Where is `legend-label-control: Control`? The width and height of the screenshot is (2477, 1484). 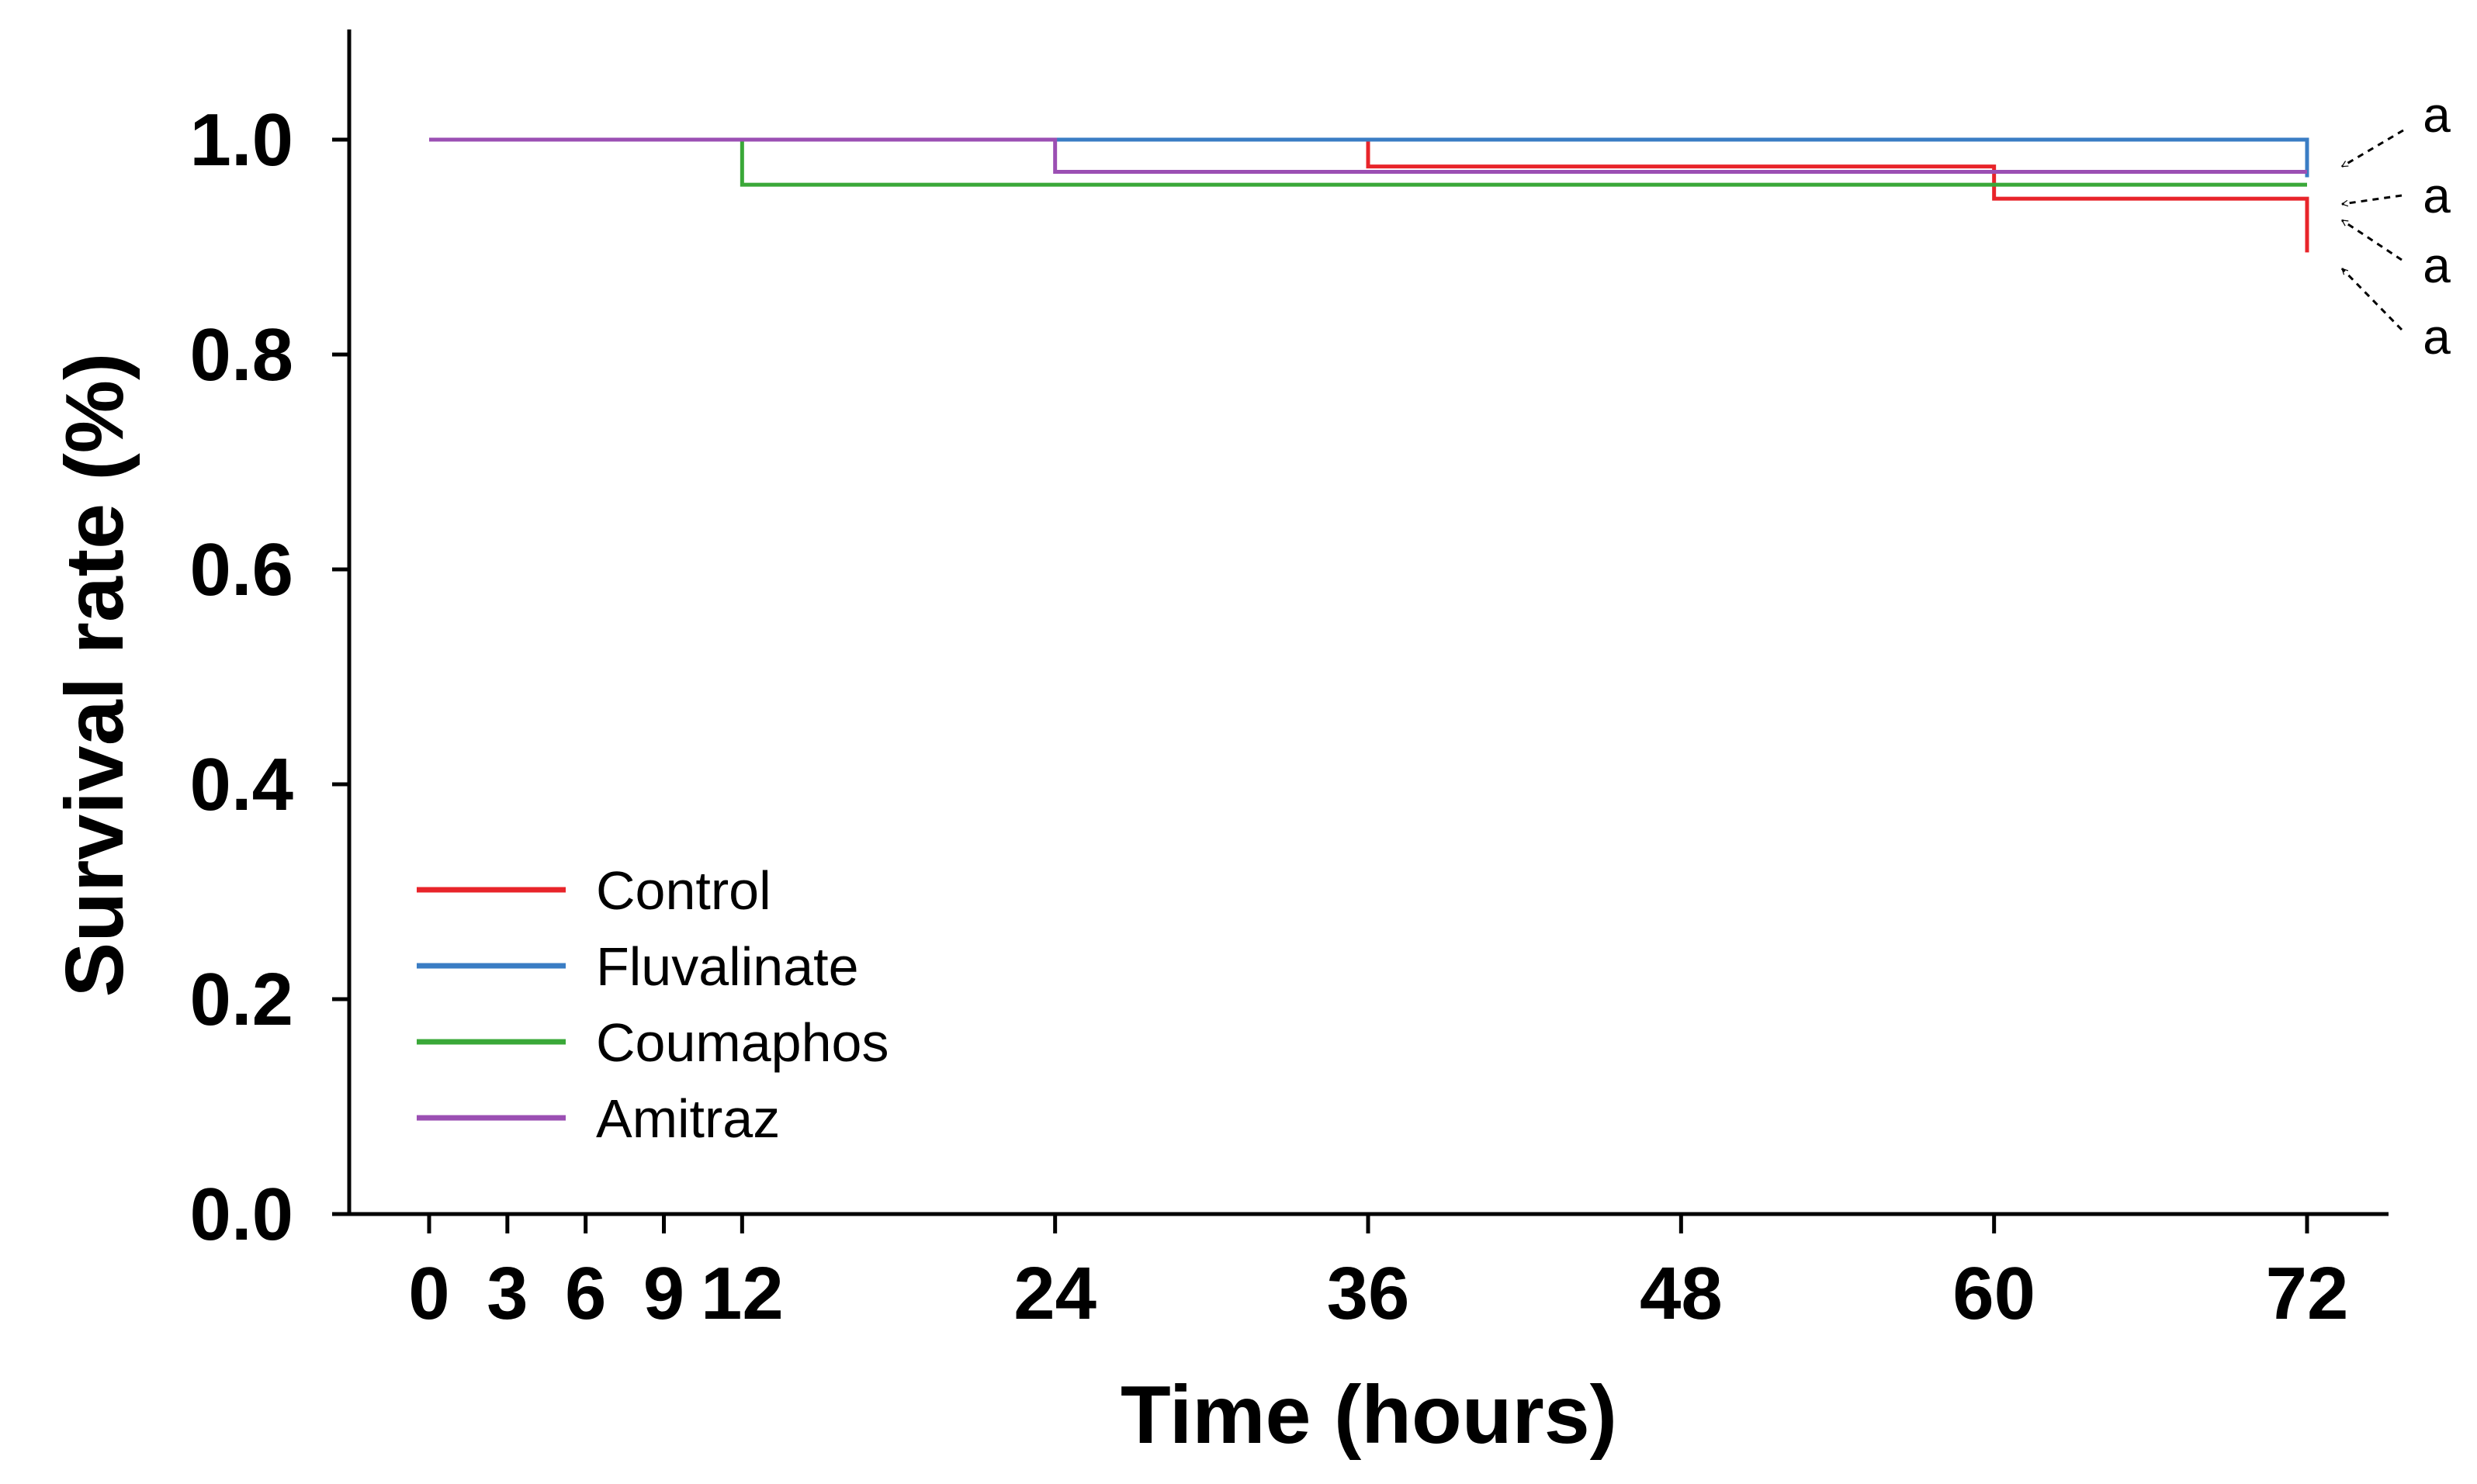 legend-label-control: Control is located at coordinates (683, 890).